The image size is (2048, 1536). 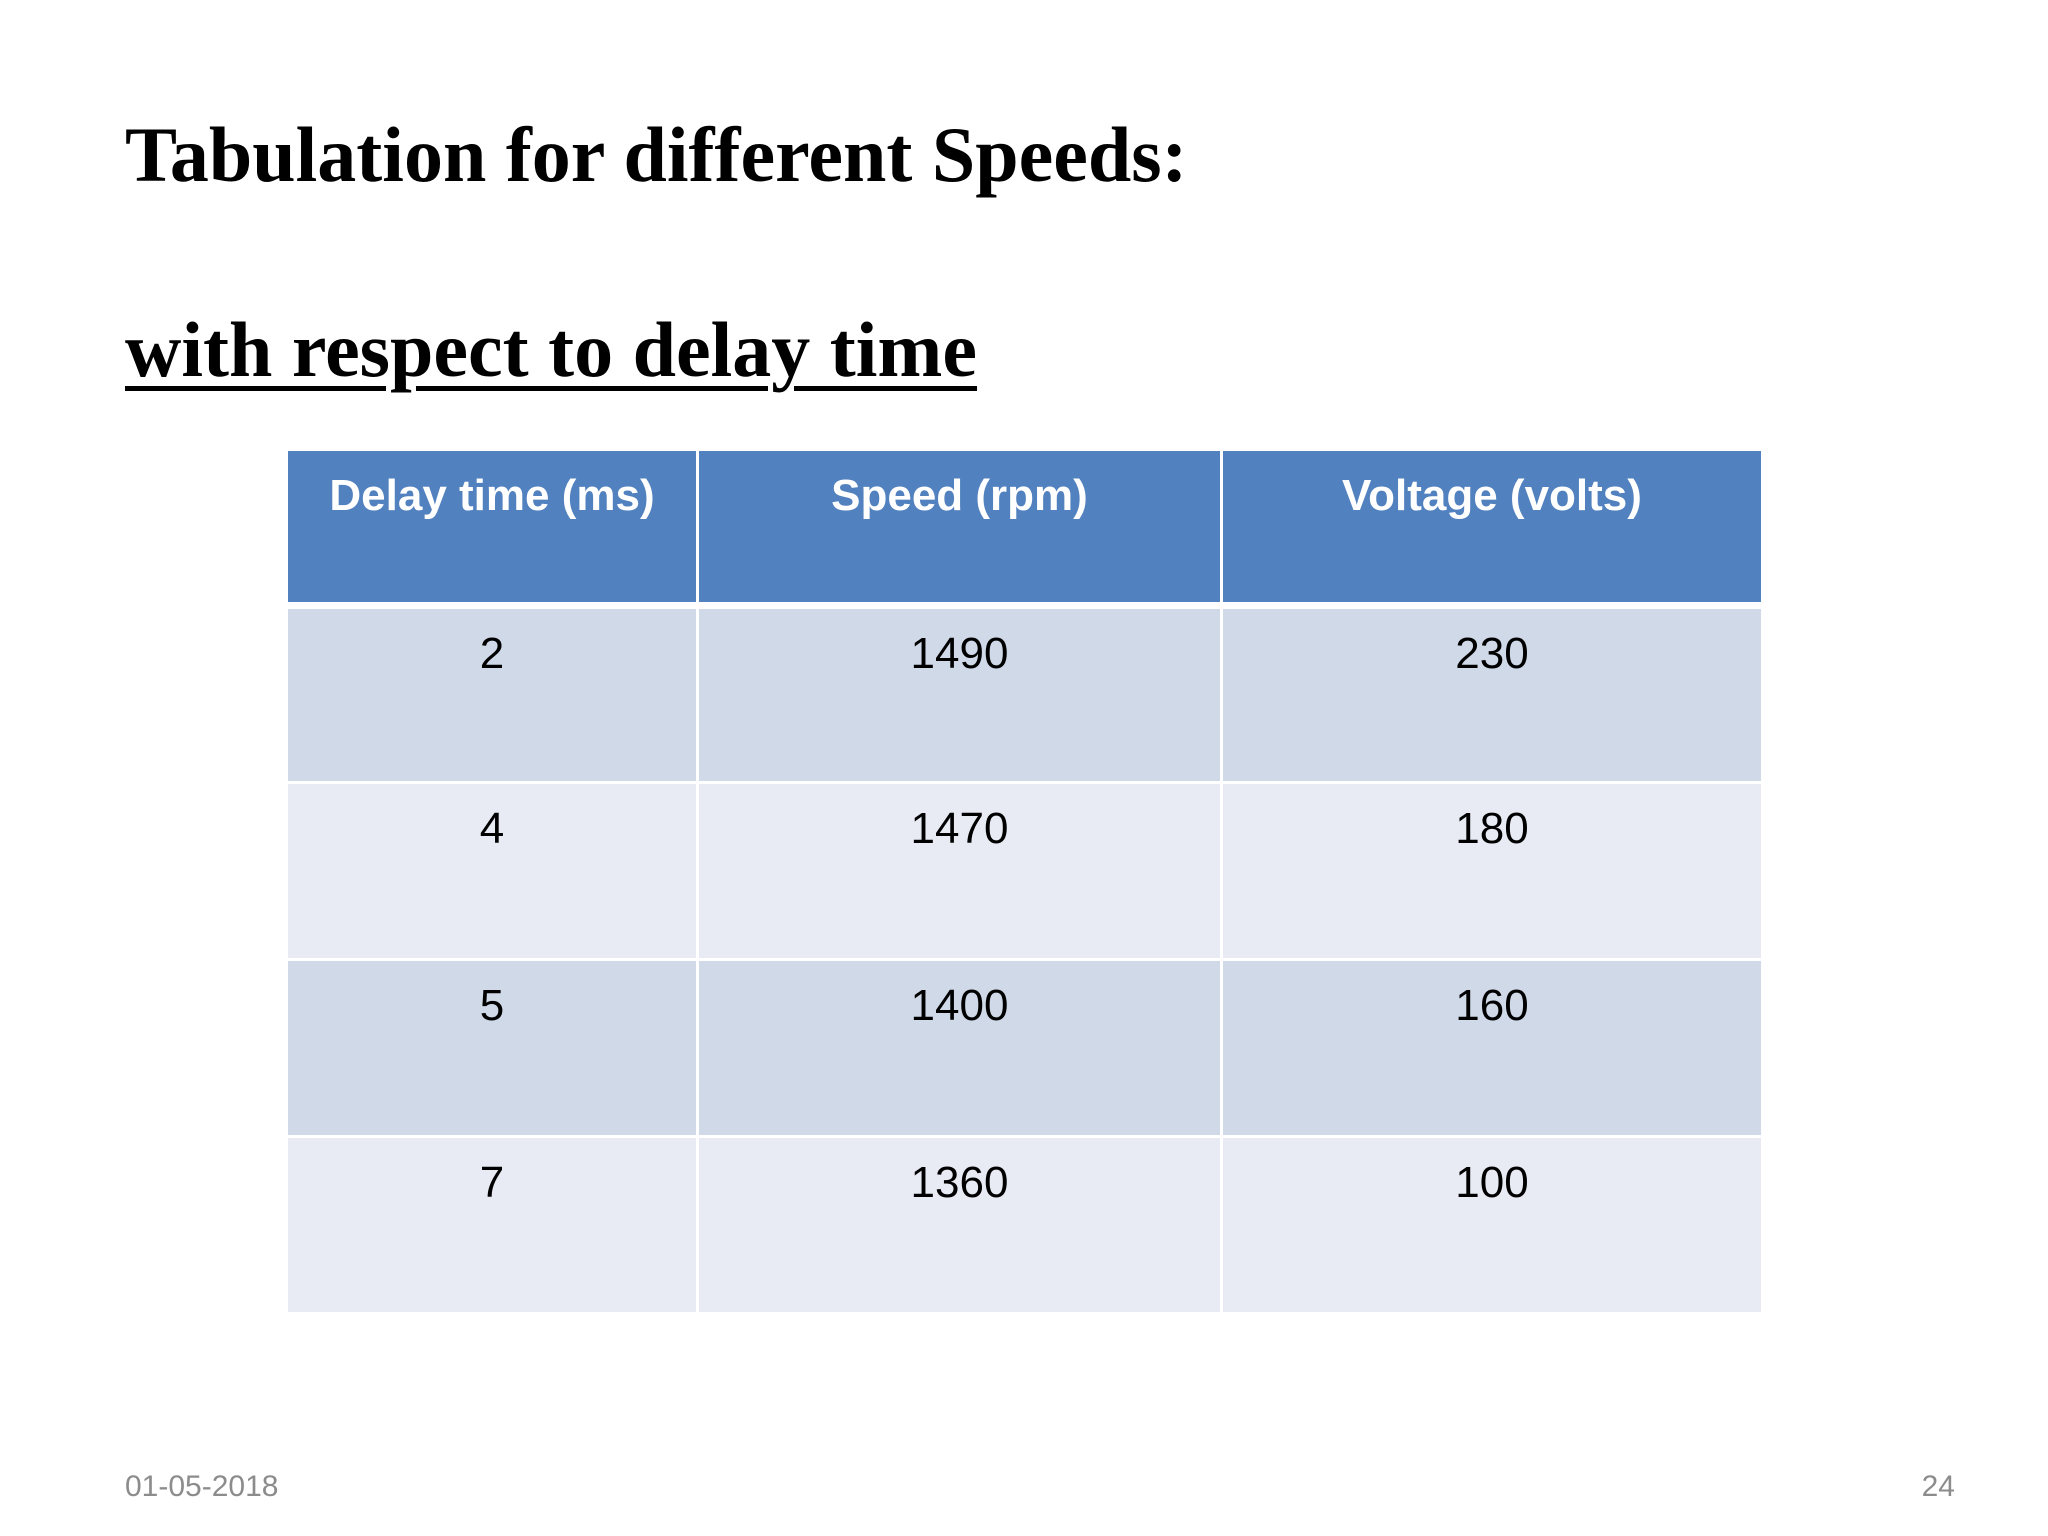 What do you see at coordinates (959, 1225) in the screenshot?
I see `cell-speed: 1360` at bounding box center [959, 1225].